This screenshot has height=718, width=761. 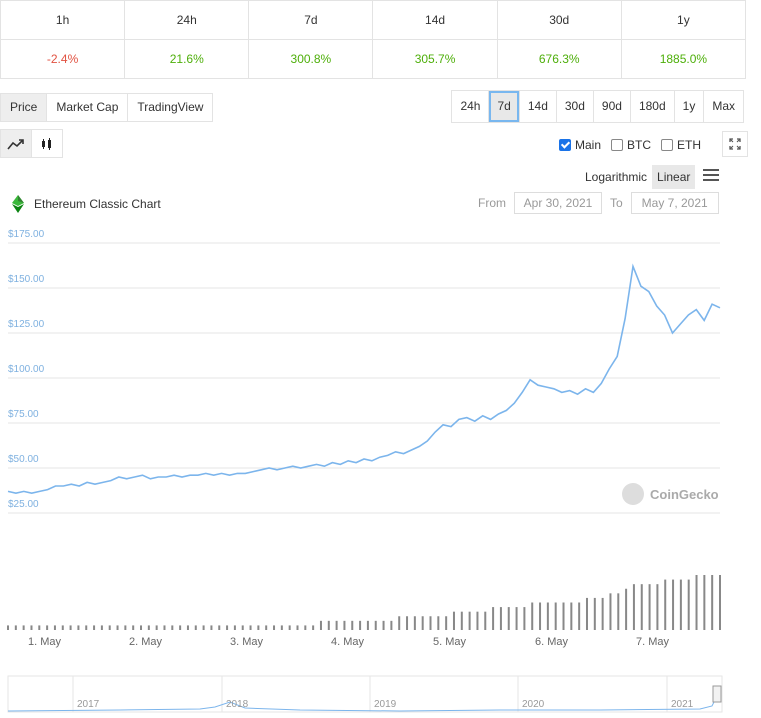 I want to click on range-180d: 180d, so click(x=653, y=106).